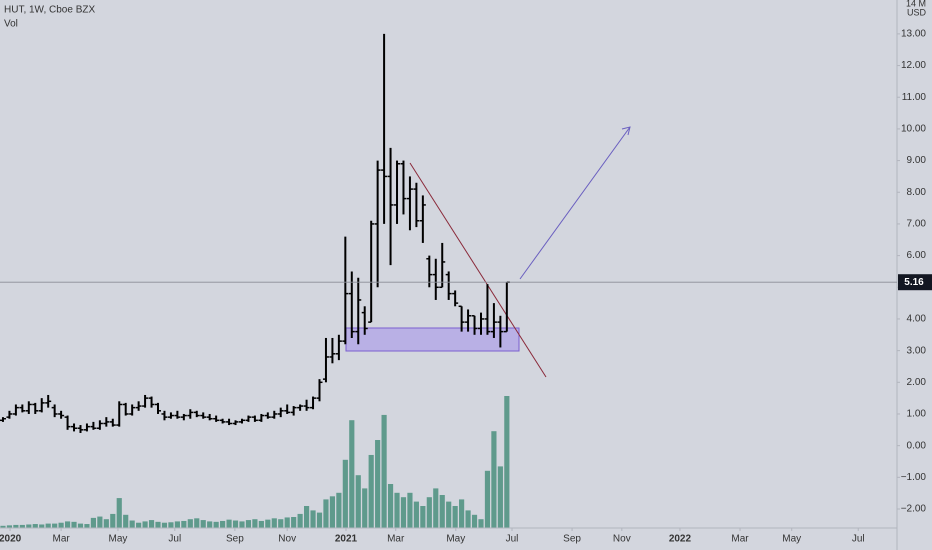  What do you see at coordinates (913, 129) in the screenshot?
I see `y-tick-label: 10.00` at bounding box center [913, 129].